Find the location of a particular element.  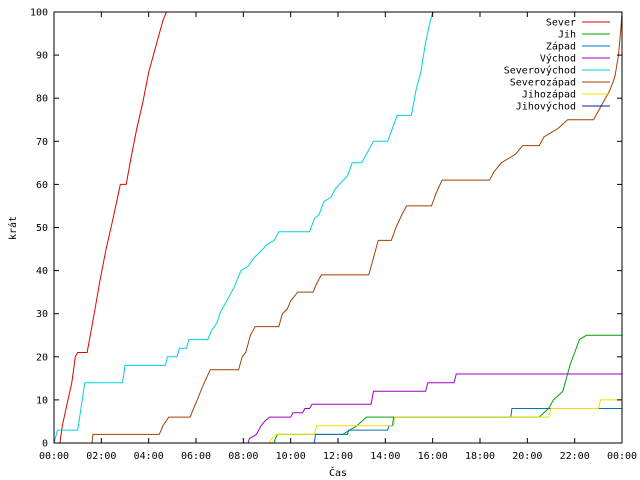

legend-label: Sever is located at coordinates (561, 23).